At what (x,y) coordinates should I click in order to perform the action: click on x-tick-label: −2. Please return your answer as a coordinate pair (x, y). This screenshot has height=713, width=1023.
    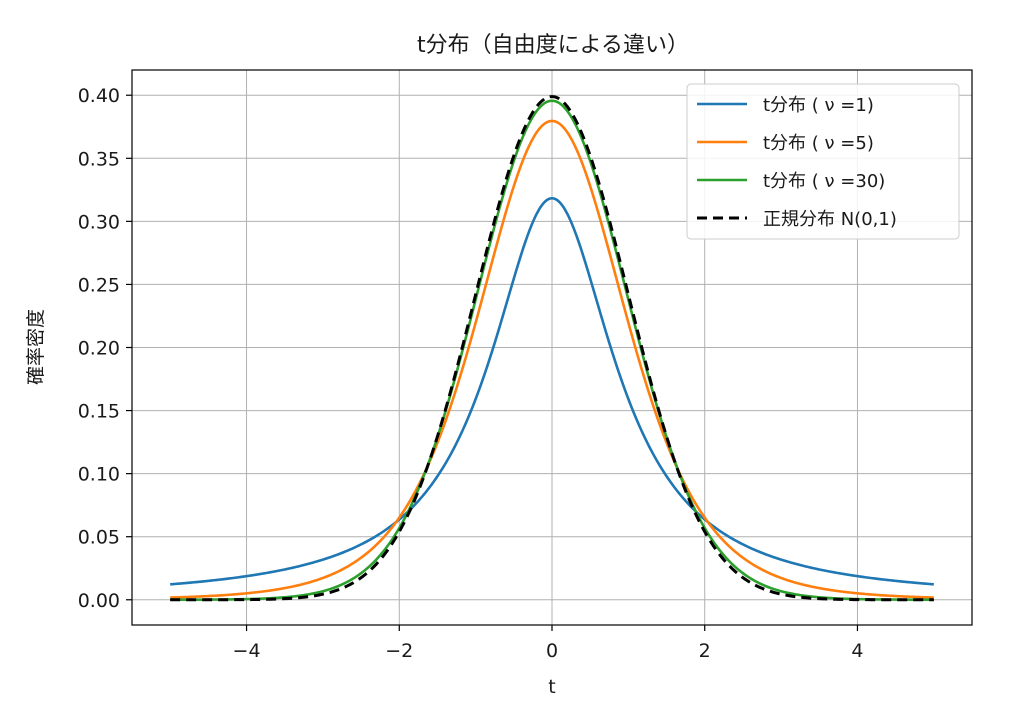
    Looking at the image, I should click on (399, 651).